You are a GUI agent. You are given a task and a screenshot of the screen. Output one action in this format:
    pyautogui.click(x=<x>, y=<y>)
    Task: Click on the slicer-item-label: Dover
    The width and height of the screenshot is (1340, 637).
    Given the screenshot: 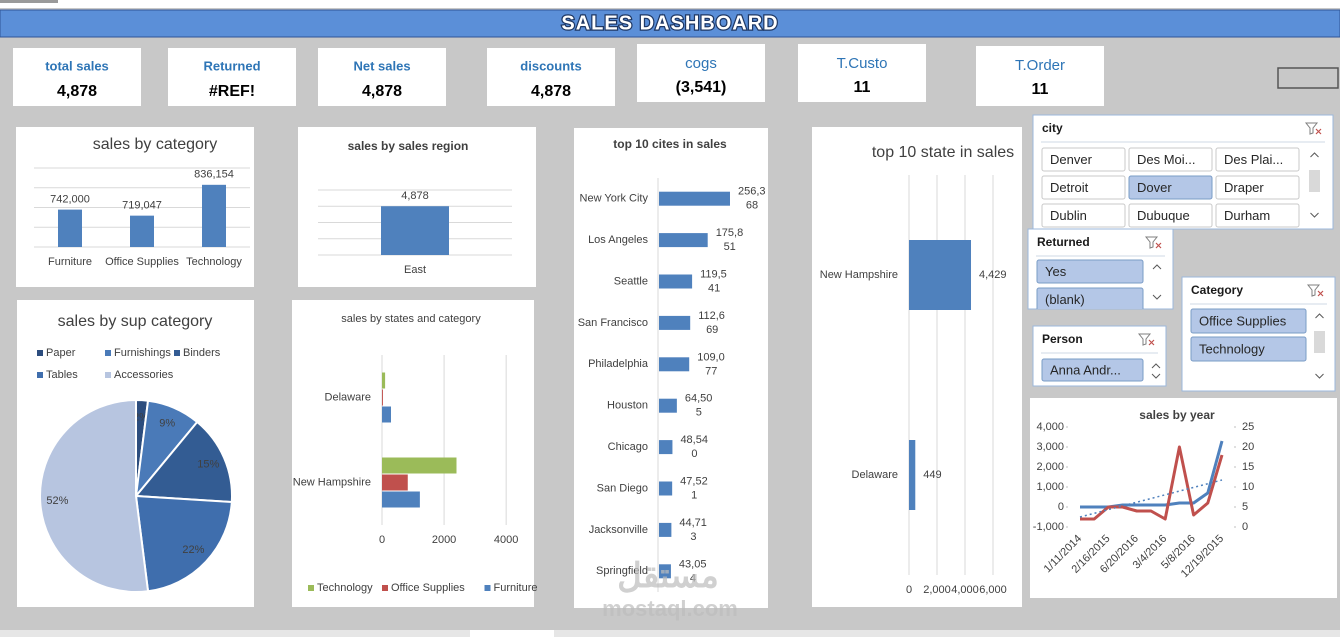 What is the action you would take?
    pyautogui.click(x=1154, y=187)
    